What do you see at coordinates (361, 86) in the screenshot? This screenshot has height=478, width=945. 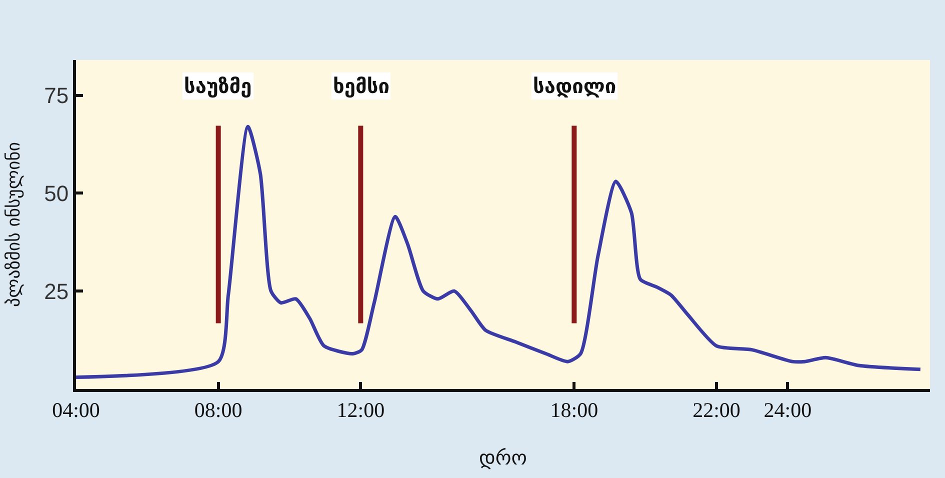 I see `ref-line-label: ხემსი` at bounding box center [361, 86].